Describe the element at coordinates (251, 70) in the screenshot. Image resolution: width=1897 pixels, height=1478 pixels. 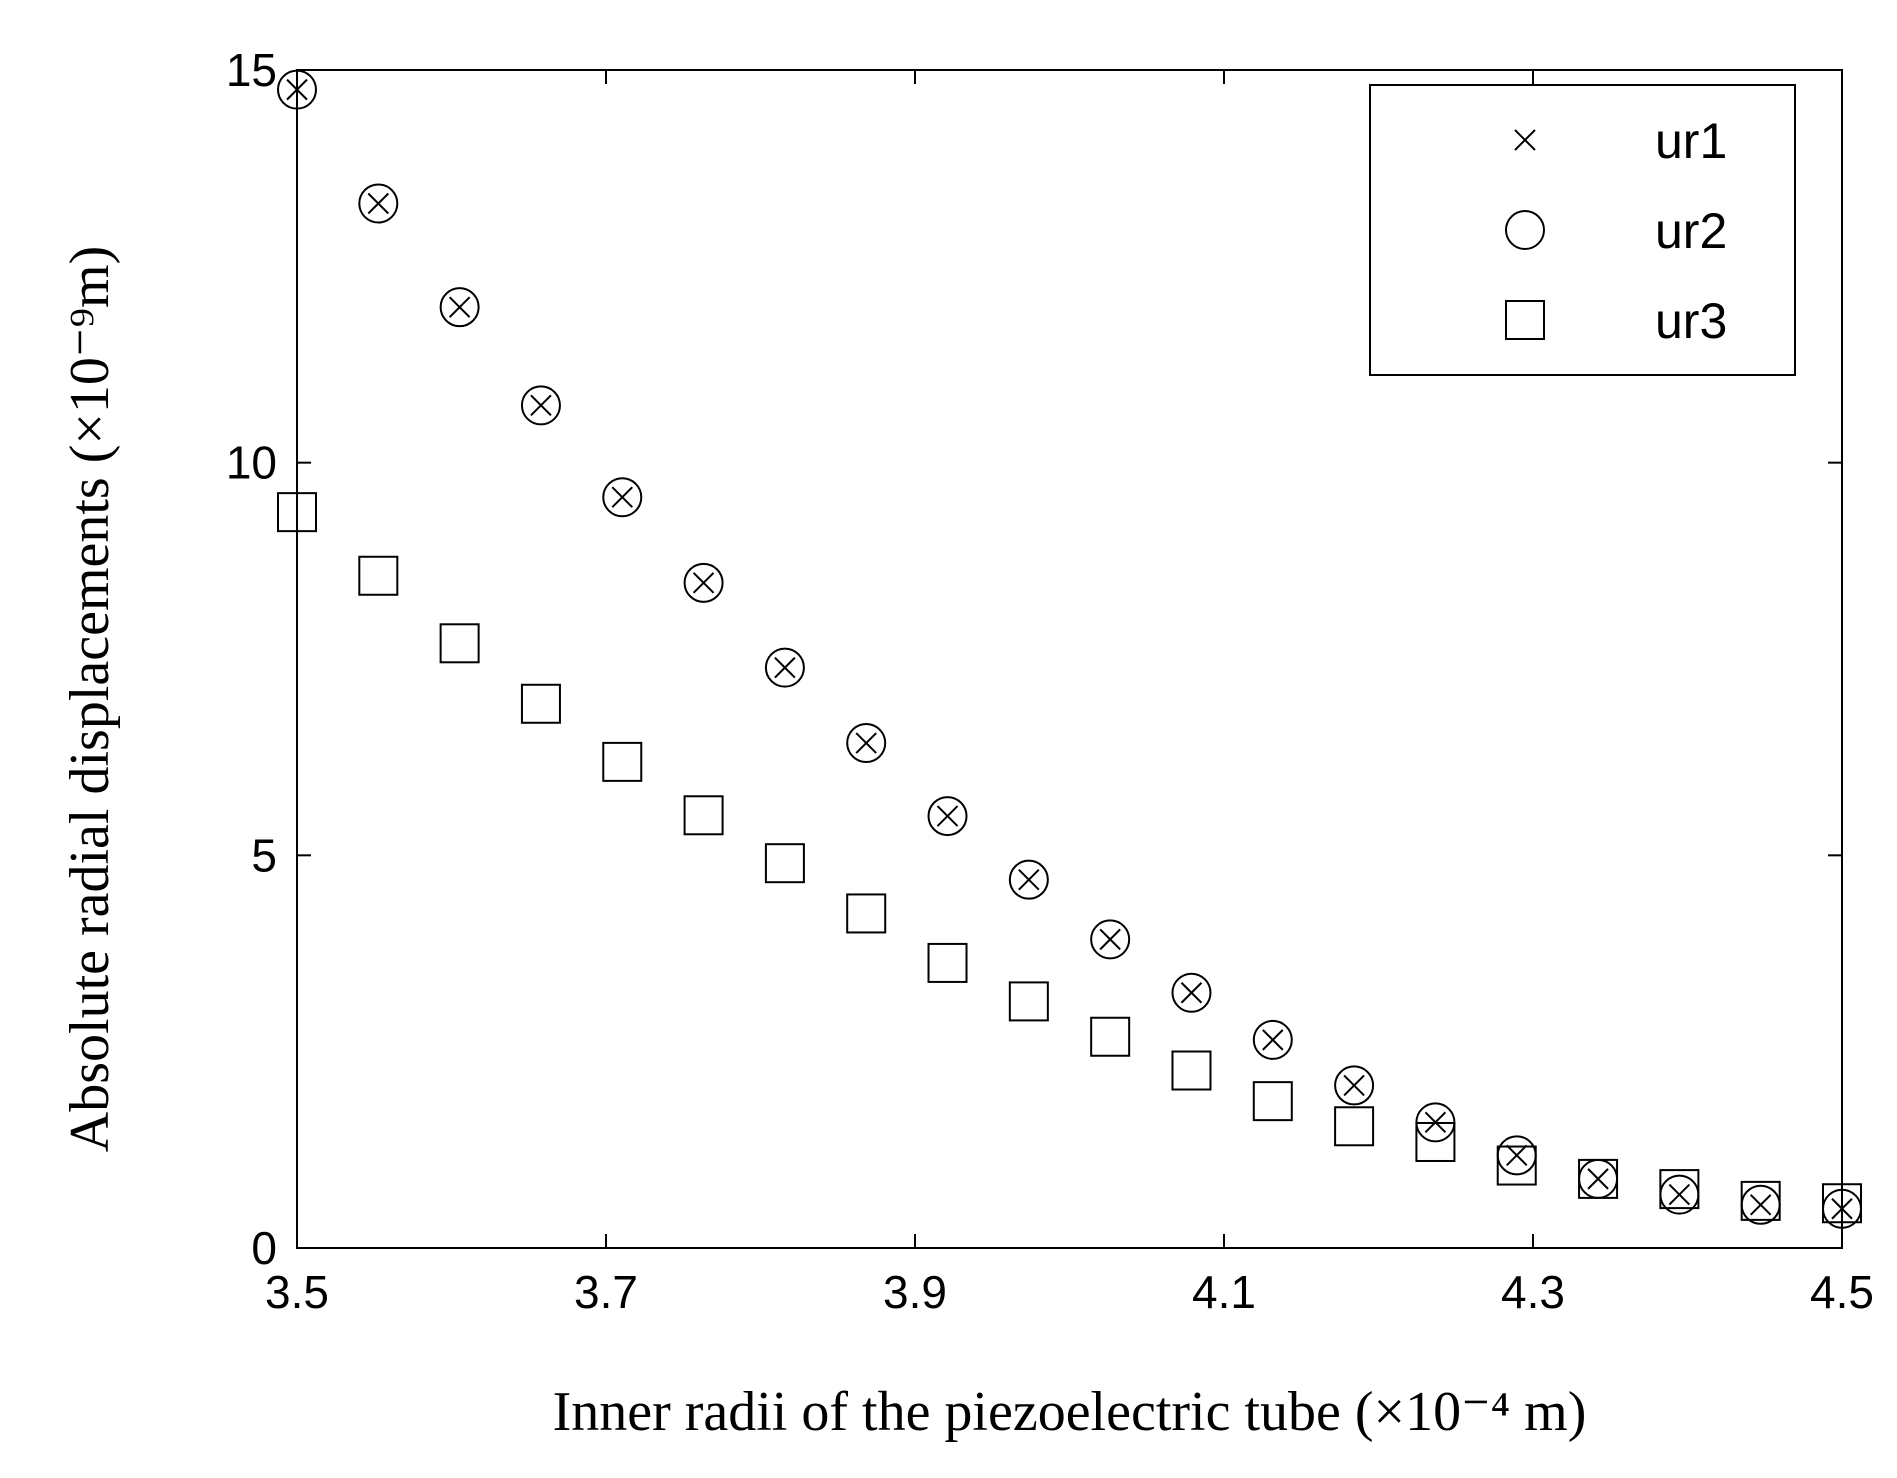
I see `y-tick-label: 15` at that location.